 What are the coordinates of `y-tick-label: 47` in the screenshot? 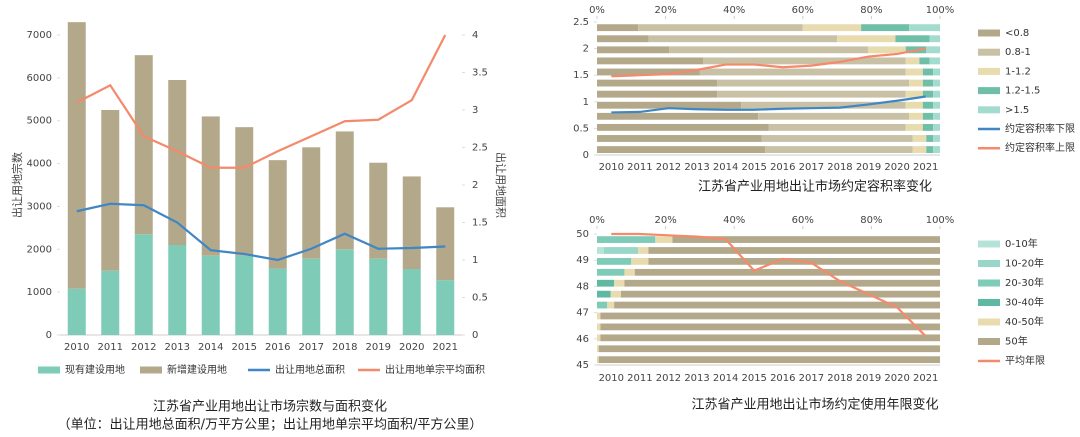 It's located at (582, 313).